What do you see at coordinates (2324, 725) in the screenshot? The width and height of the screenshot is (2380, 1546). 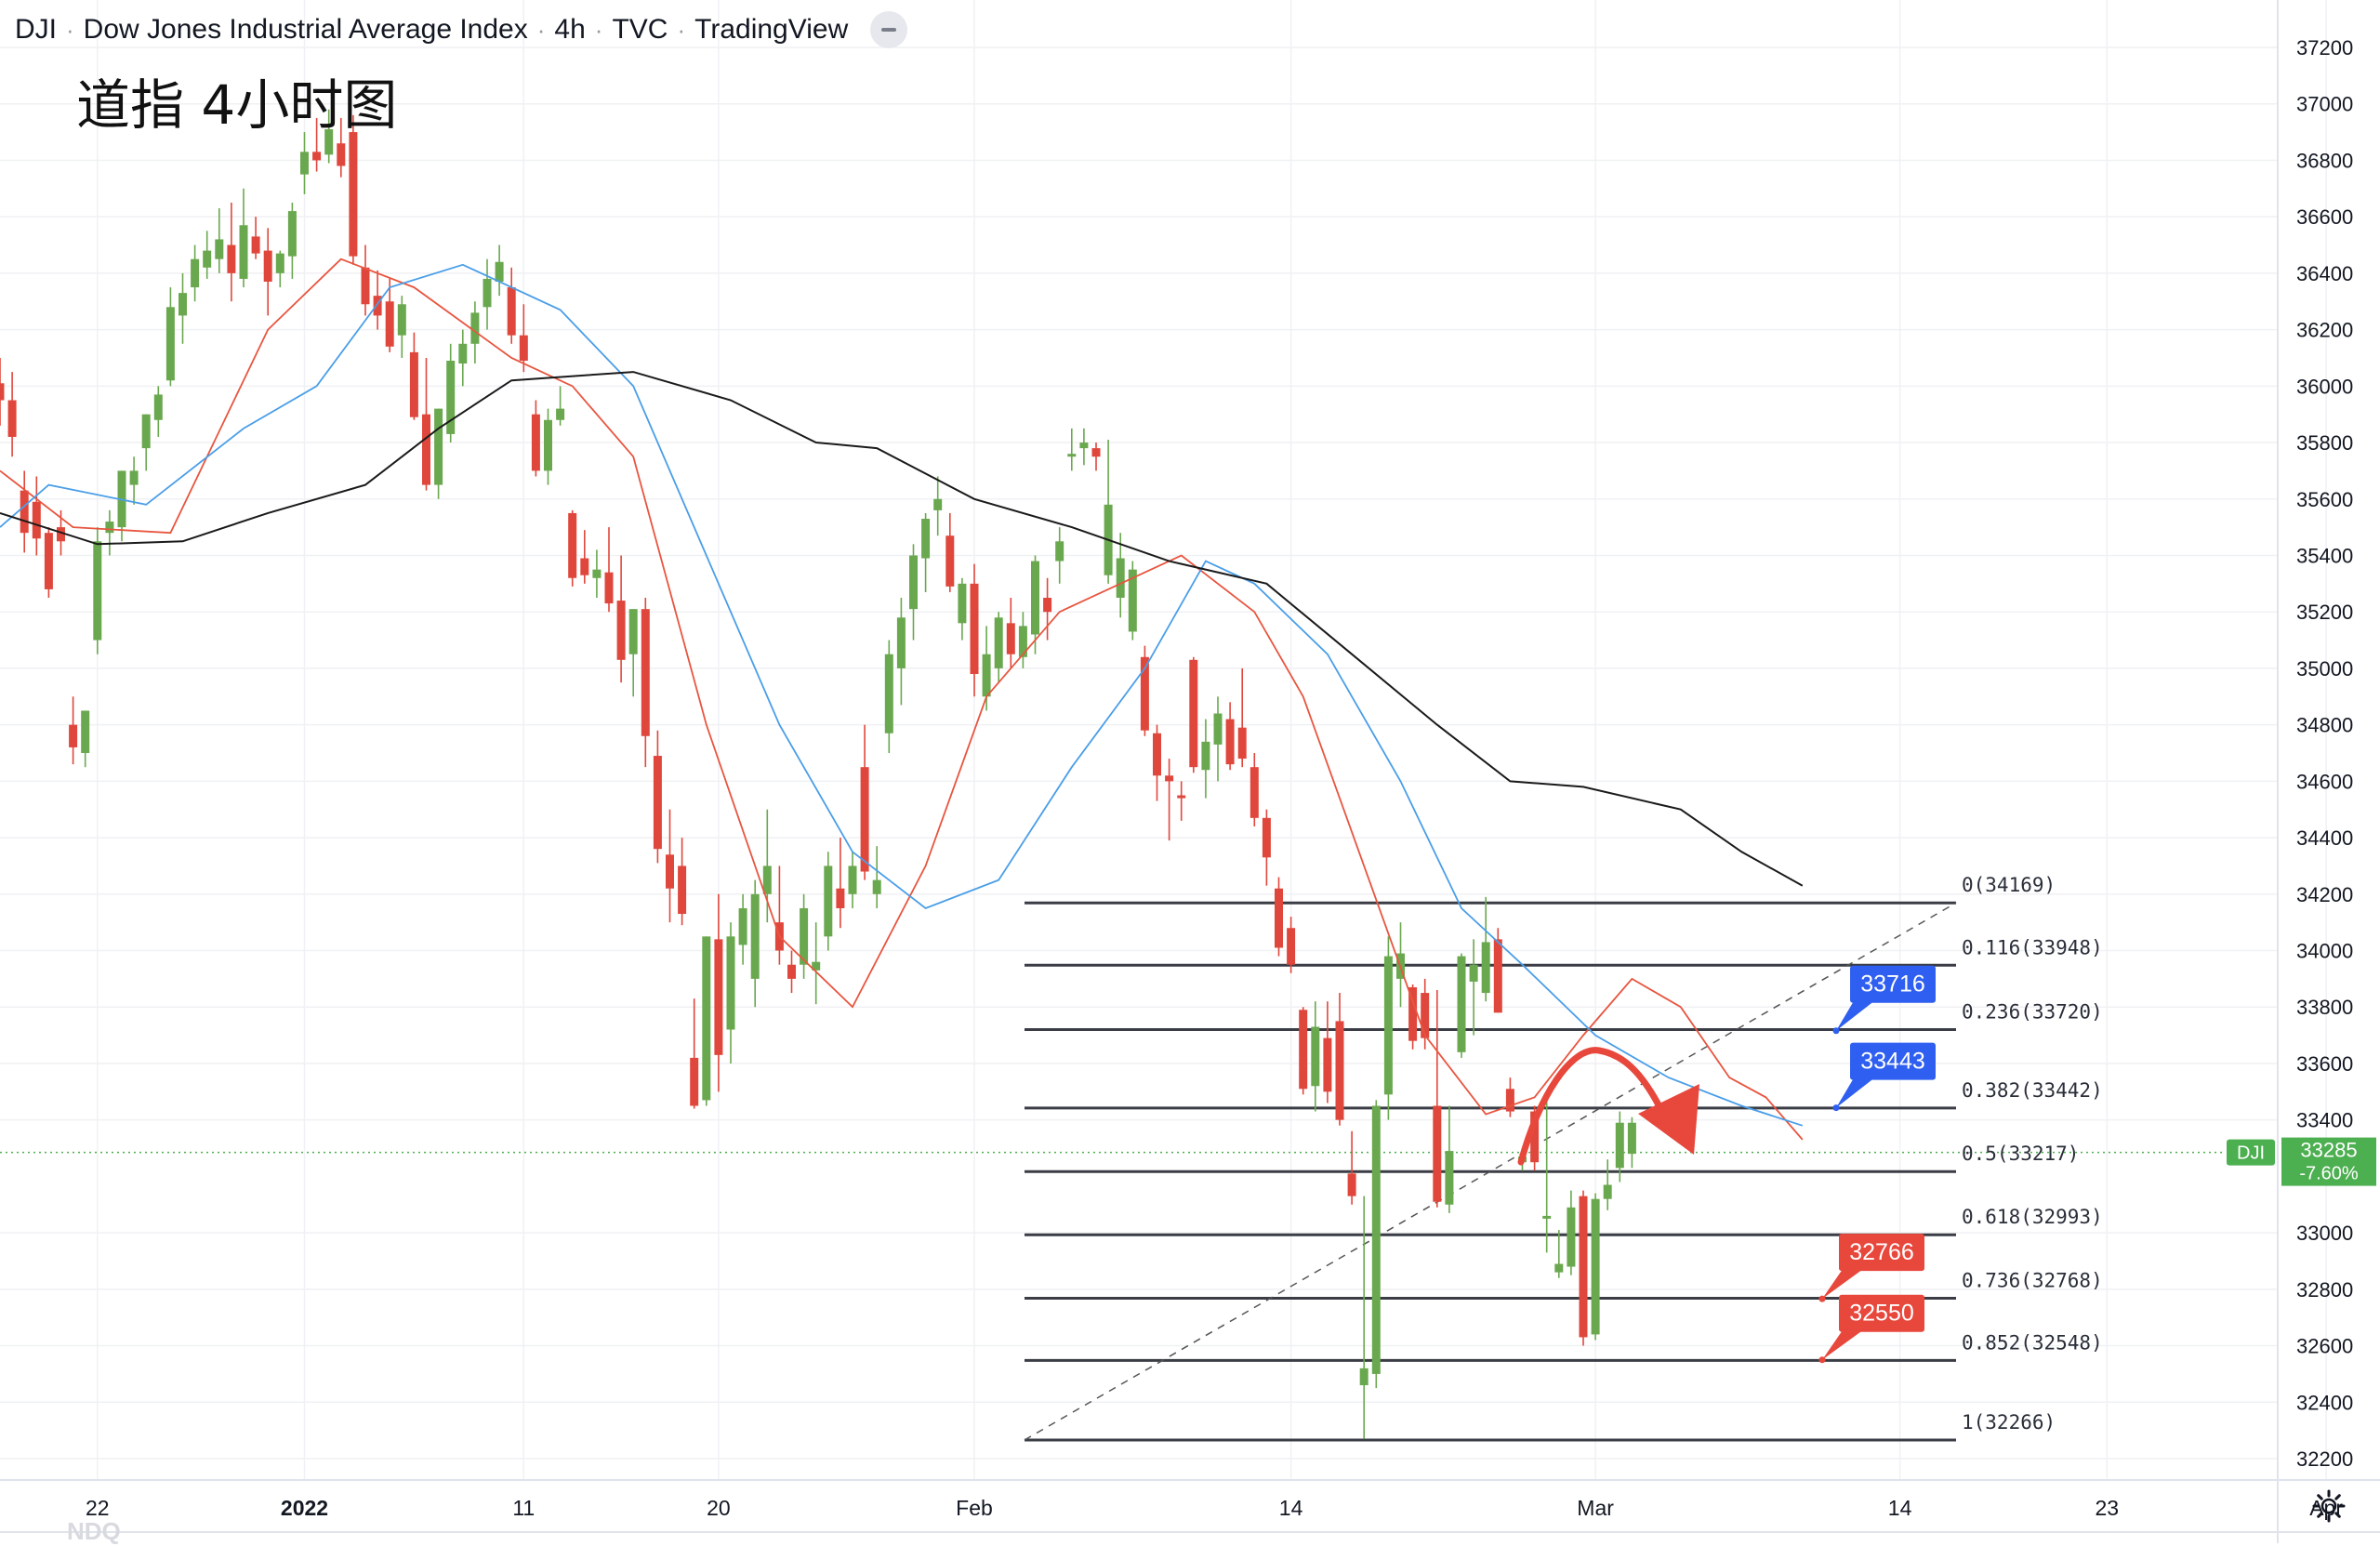 I see `y-tick-label: 34800` at bounding box center [2324, 725].